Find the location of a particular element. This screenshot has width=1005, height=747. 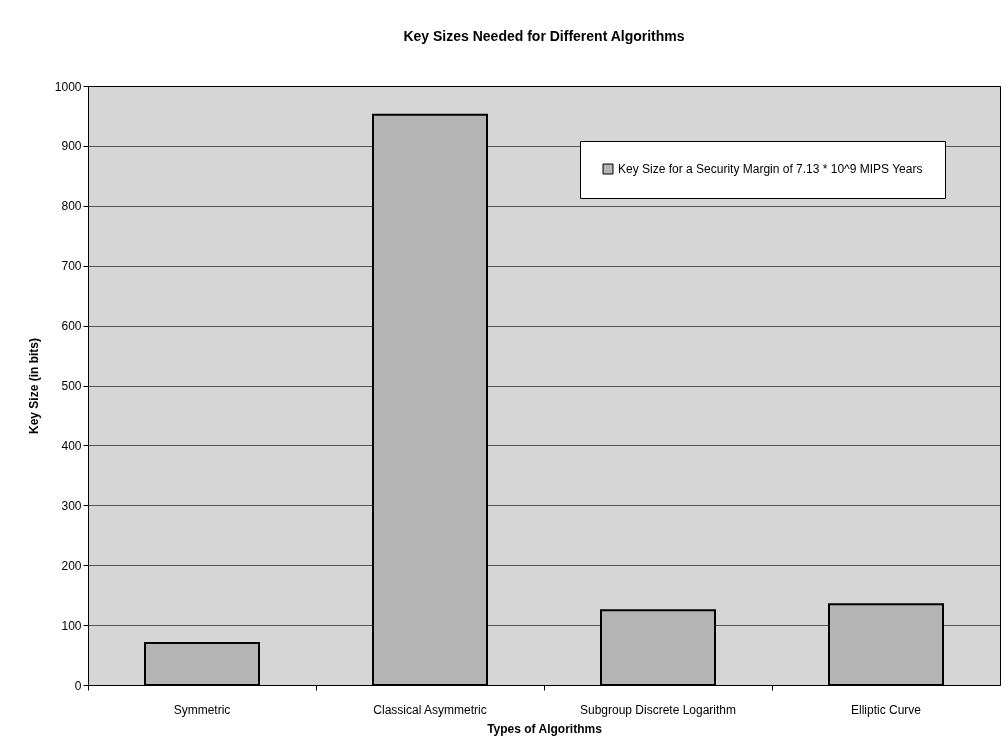

y-tick-label: 1000 is located at coordinates (68, 86).